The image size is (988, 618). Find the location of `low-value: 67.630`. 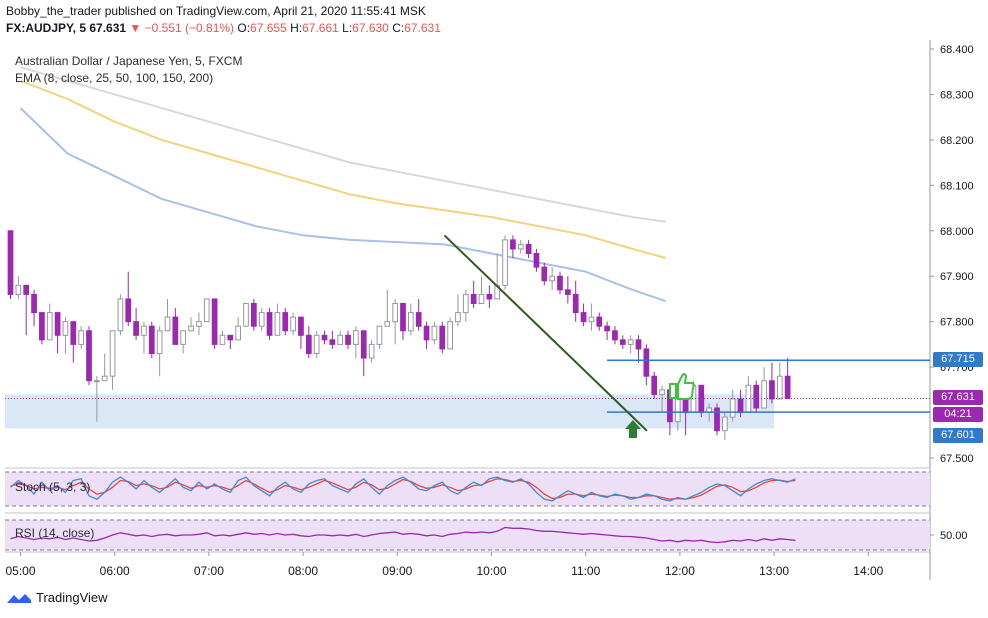

low-value: 67.630 is located at coordinates (370, 28).